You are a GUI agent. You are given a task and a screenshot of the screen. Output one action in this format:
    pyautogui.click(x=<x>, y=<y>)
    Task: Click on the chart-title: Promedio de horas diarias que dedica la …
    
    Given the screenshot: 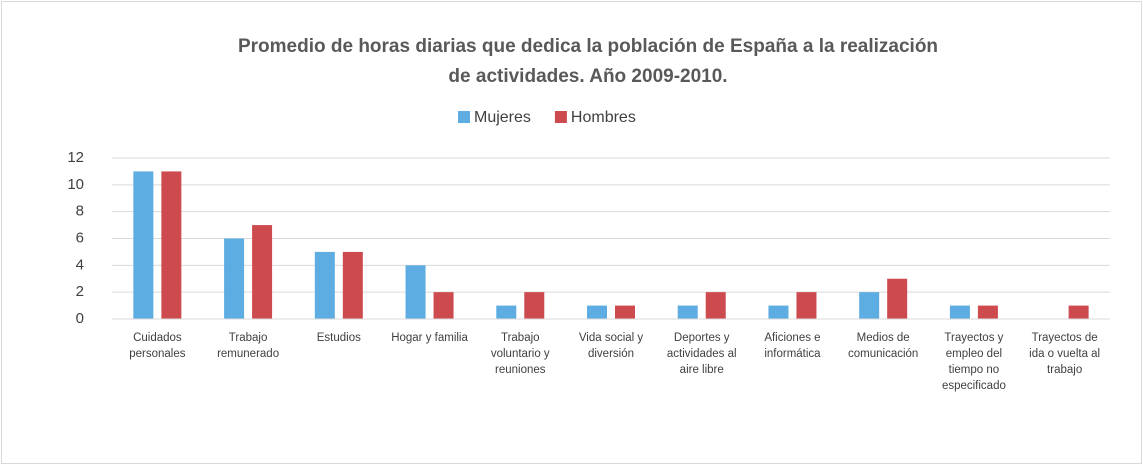 What is the action you would take?
    pyautogui.click(x=588, y=46)
    